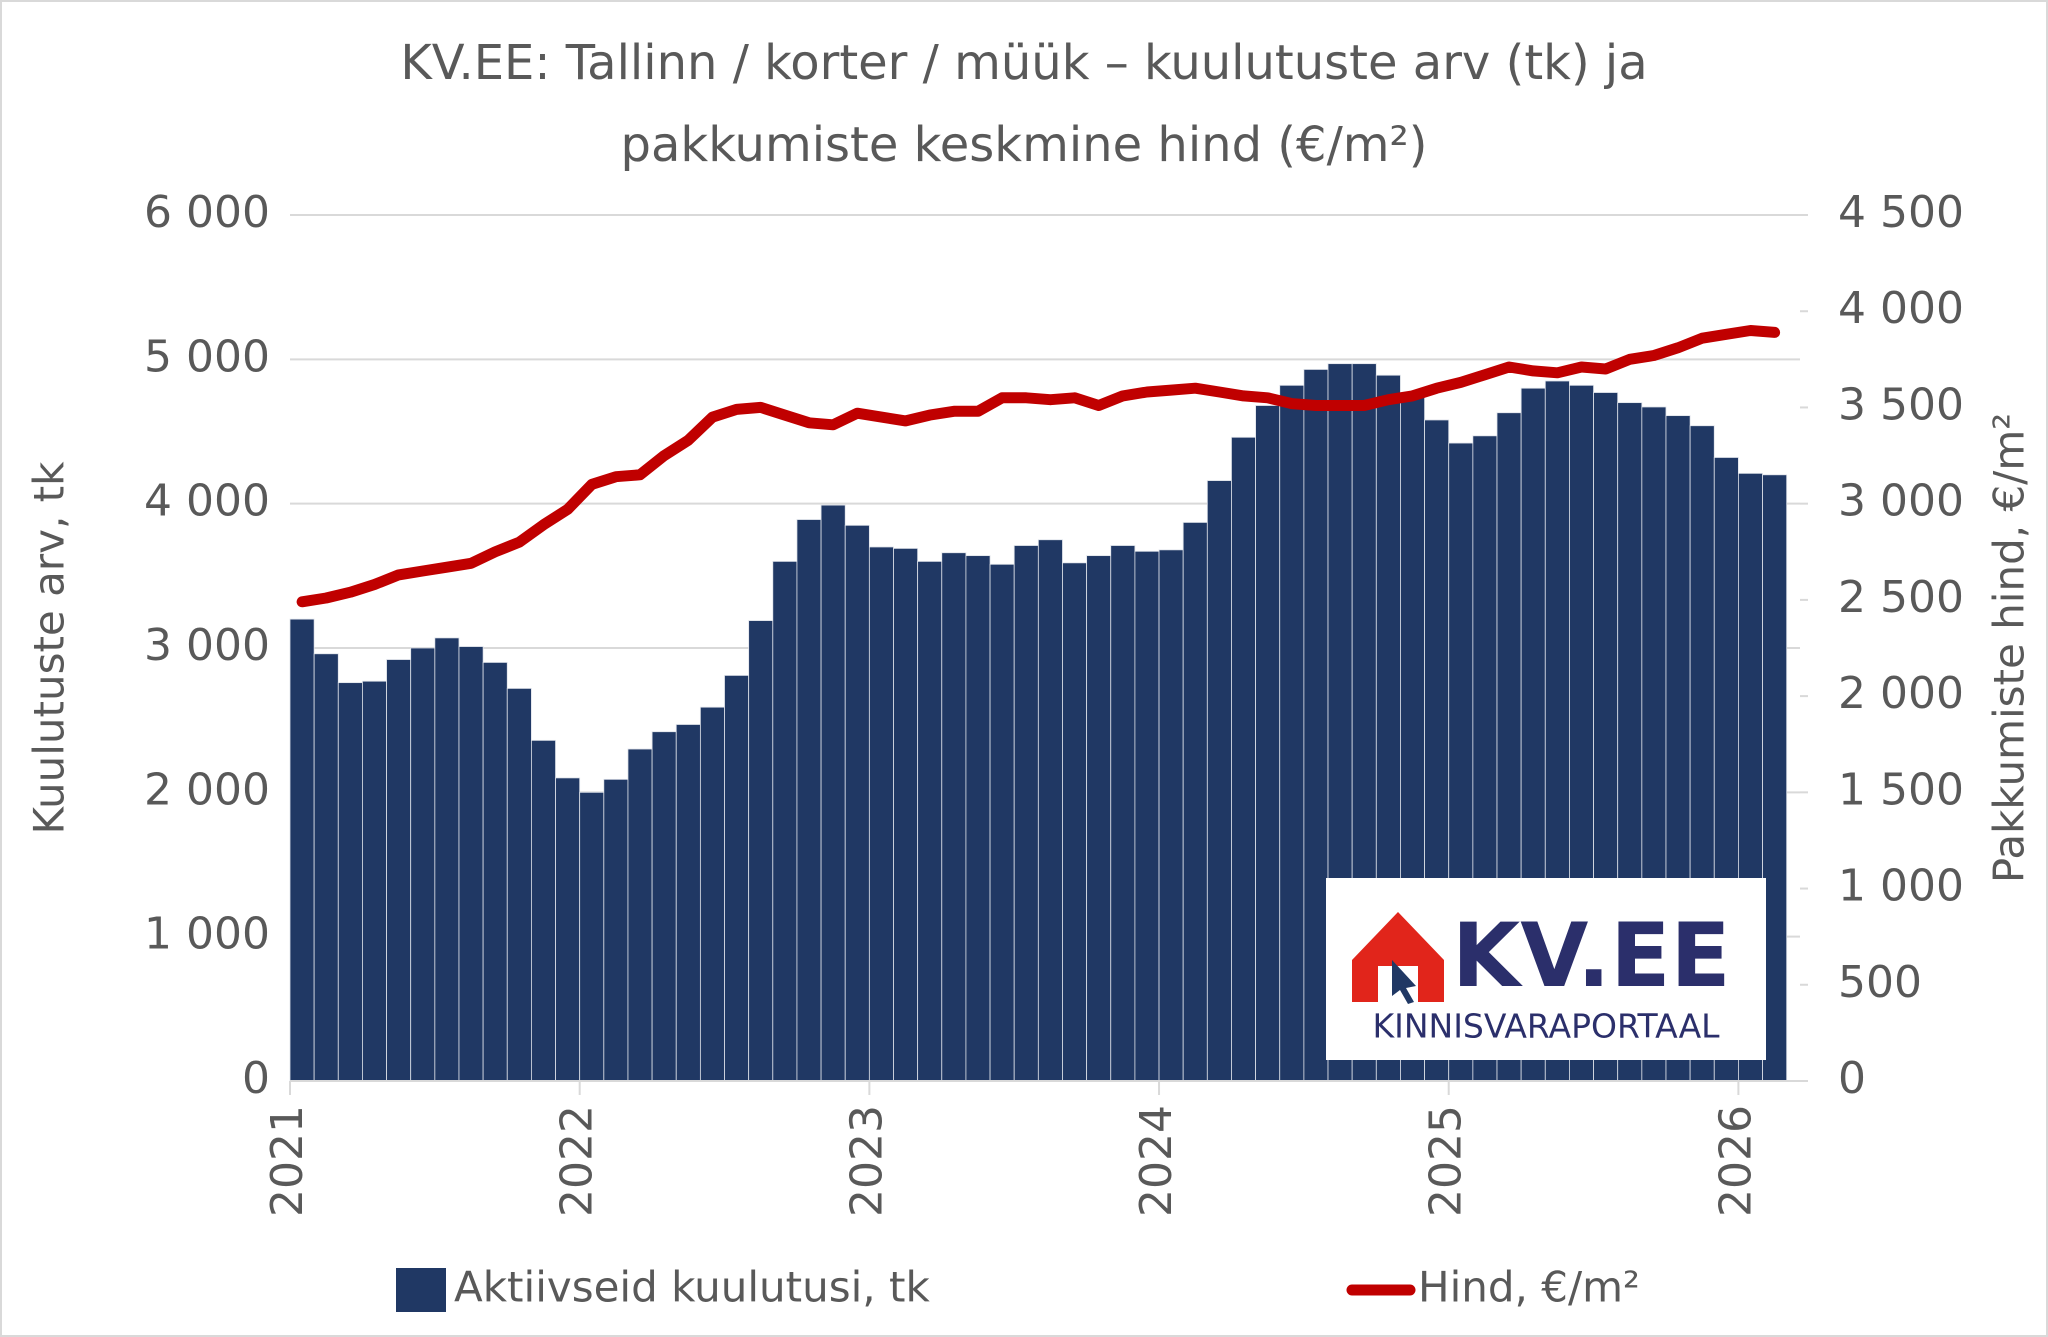  Describe the element at coordinates (2009, 648) in the screenshot. I see `y2-axis-title: Pakkumiste hind, €/m²` at that location.